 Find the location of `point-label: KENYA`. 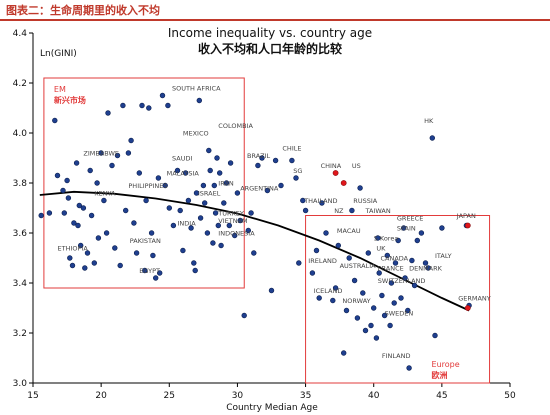

point-label: KENYA is located at coordinates (105, 194).